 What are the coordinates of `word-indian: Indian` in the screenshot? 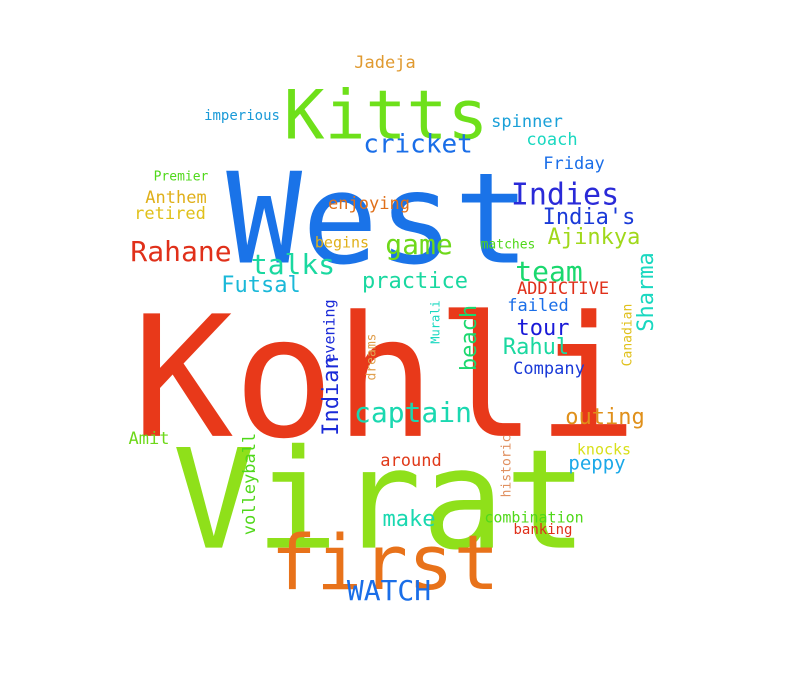 It's located at (331, 395).